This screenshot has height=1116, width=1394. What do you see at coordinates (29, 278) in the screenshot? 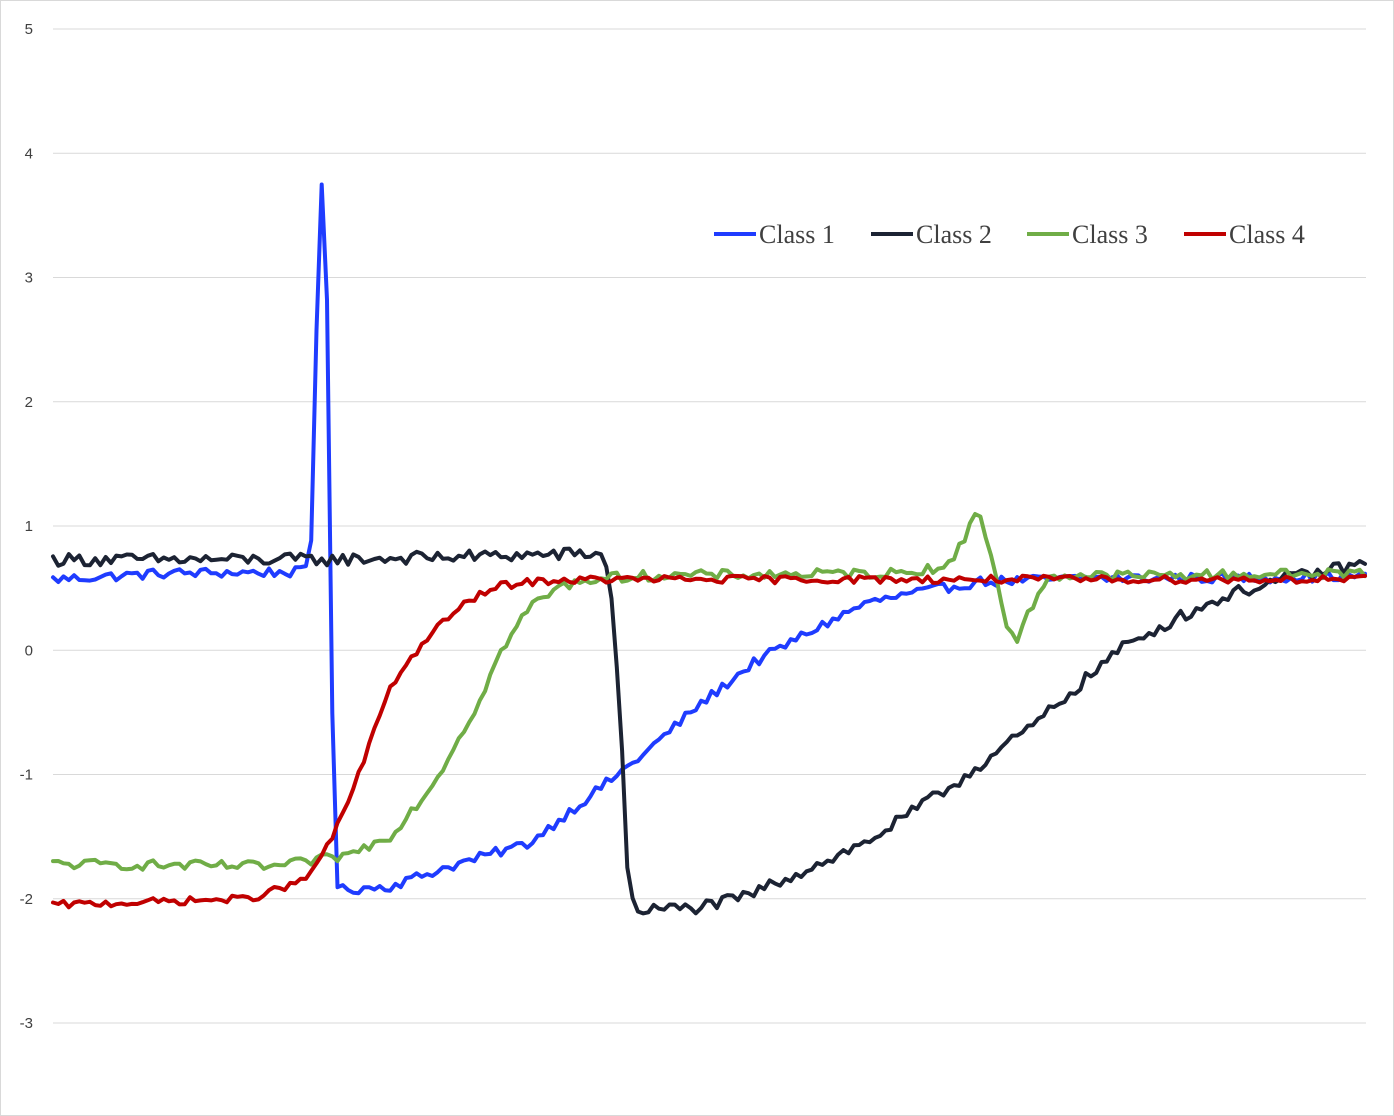
I see `y-tick-label: 3` at bounding box center [29, 278].